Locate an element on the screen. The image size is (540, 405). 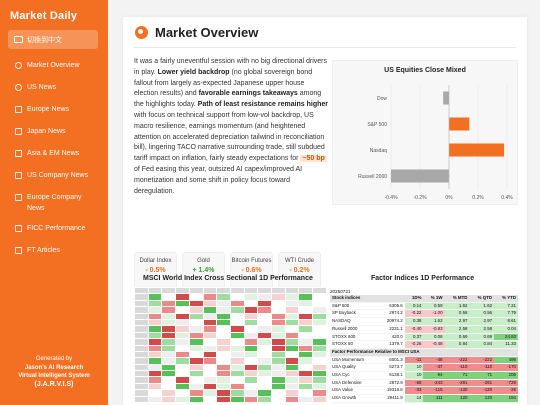
table-cell: 2872.9 is located at coordinates (391, 383).